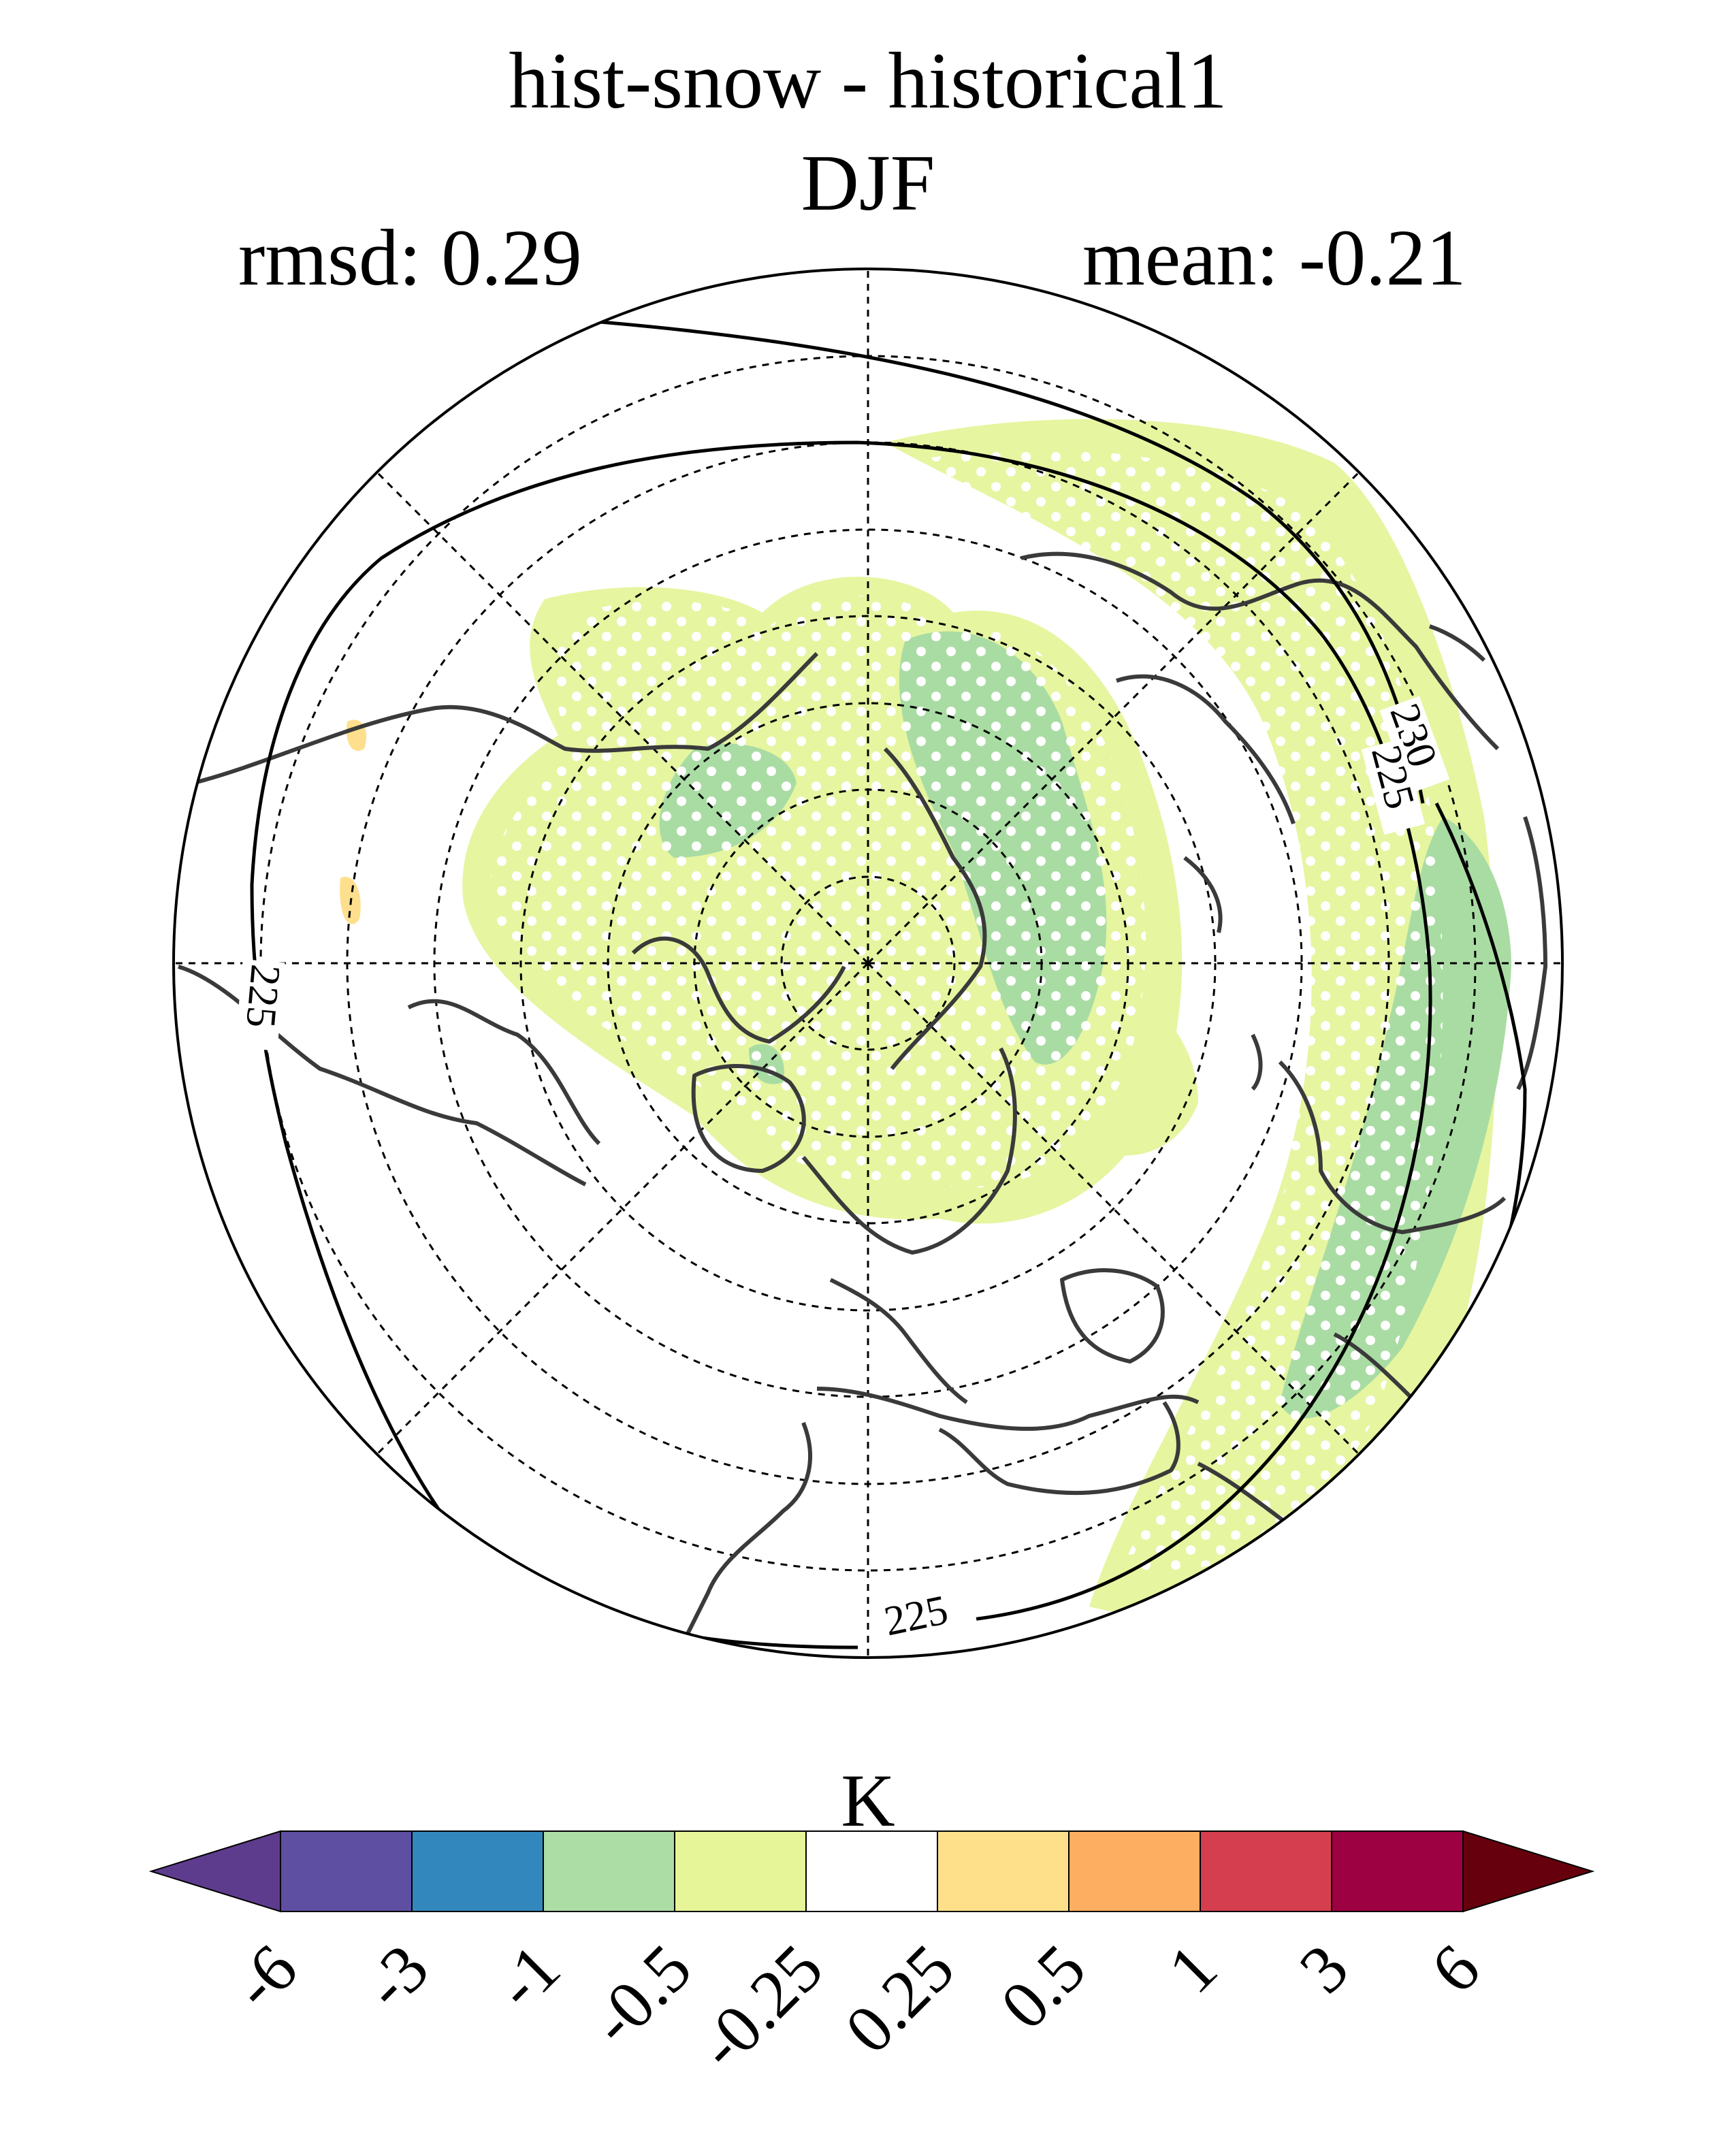 This screenshot has height=2130, width=1736. What do you see at coordinates (214, 1871) in the screenshot?
I see `colorbar-extend-low` at bounding box center [214, 1871].